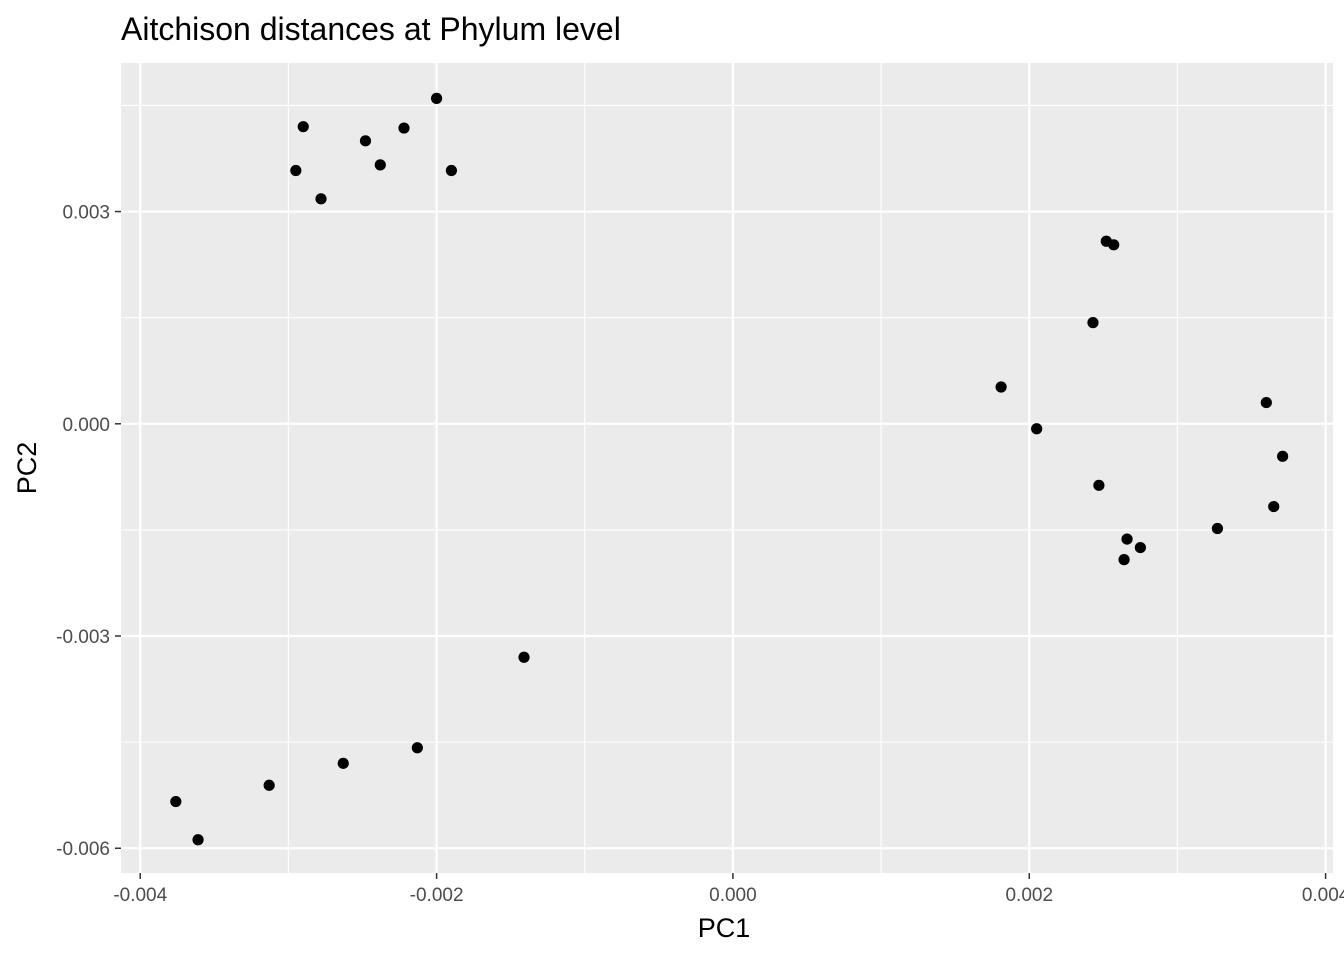 This screenshot has height=960, width=1344. What do you see at coordinates (437, 895) in the screenshot?
I see `x-tick-label: -0.002` at bounding box center [437, 895].